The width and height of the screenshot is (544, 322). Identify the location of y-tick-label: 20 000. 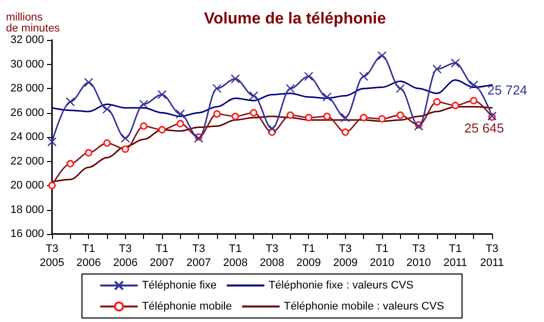
(27, 186).